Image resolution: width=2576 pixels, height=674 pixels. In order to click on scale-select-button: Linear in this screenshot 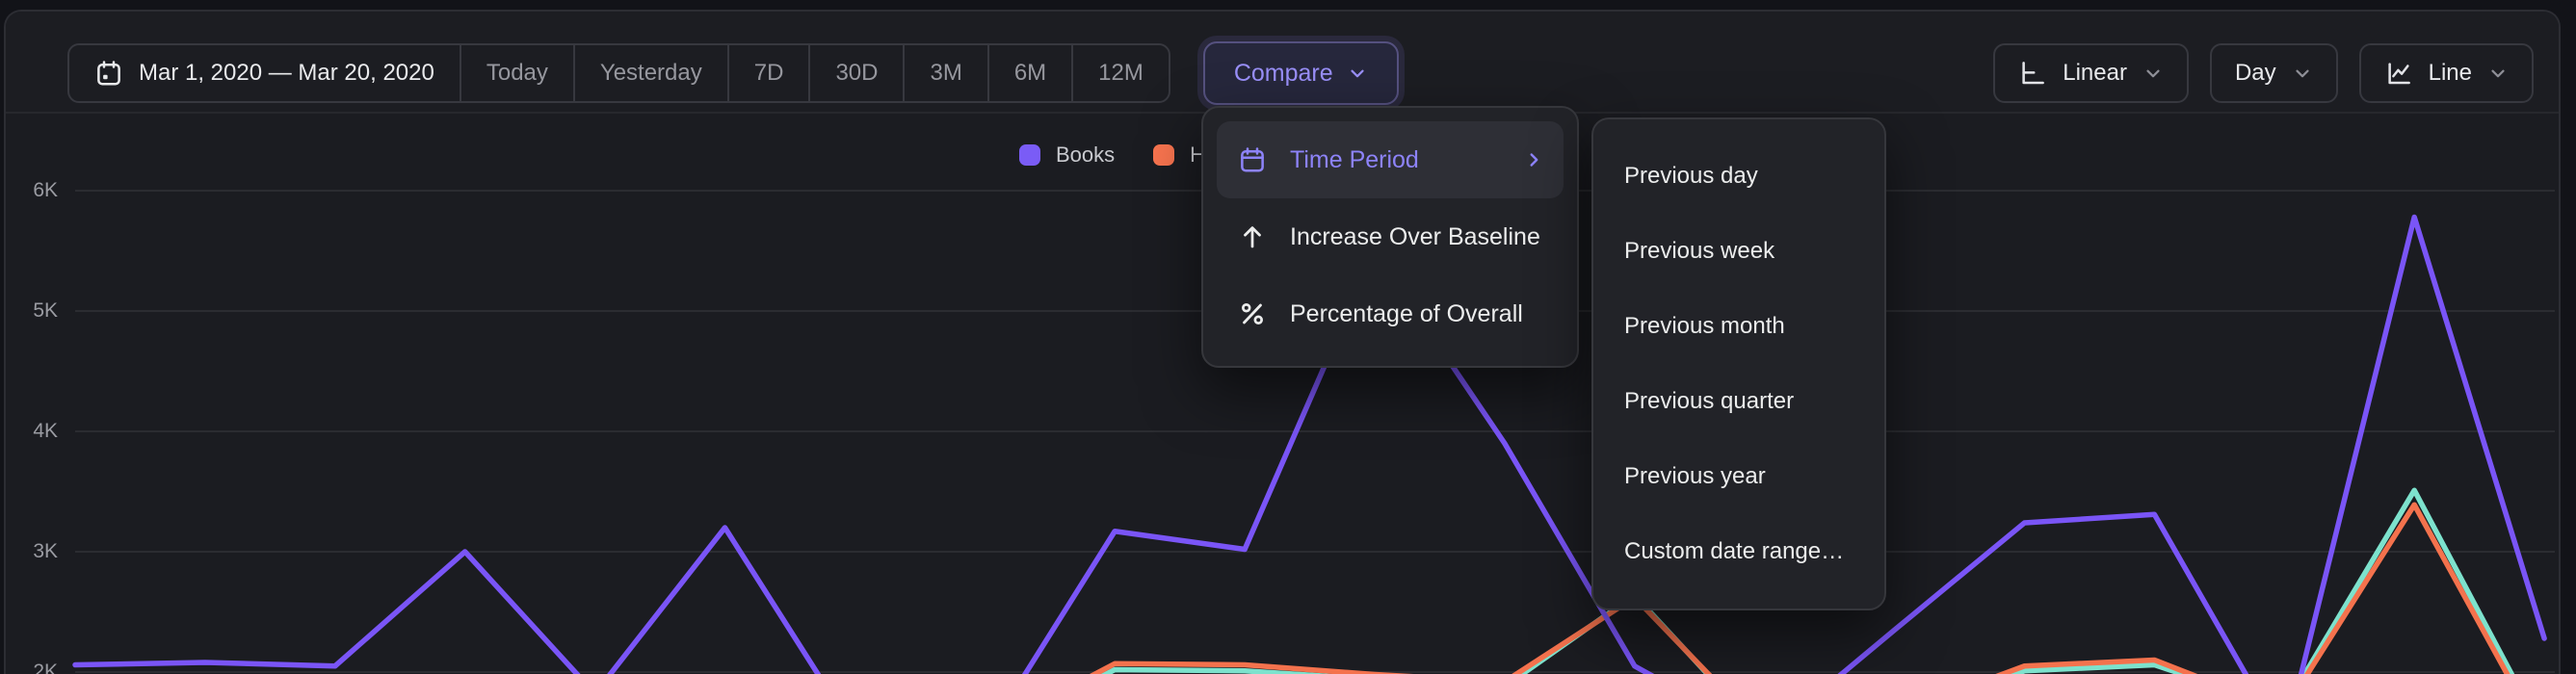, I will do `click(2091, 73)`.